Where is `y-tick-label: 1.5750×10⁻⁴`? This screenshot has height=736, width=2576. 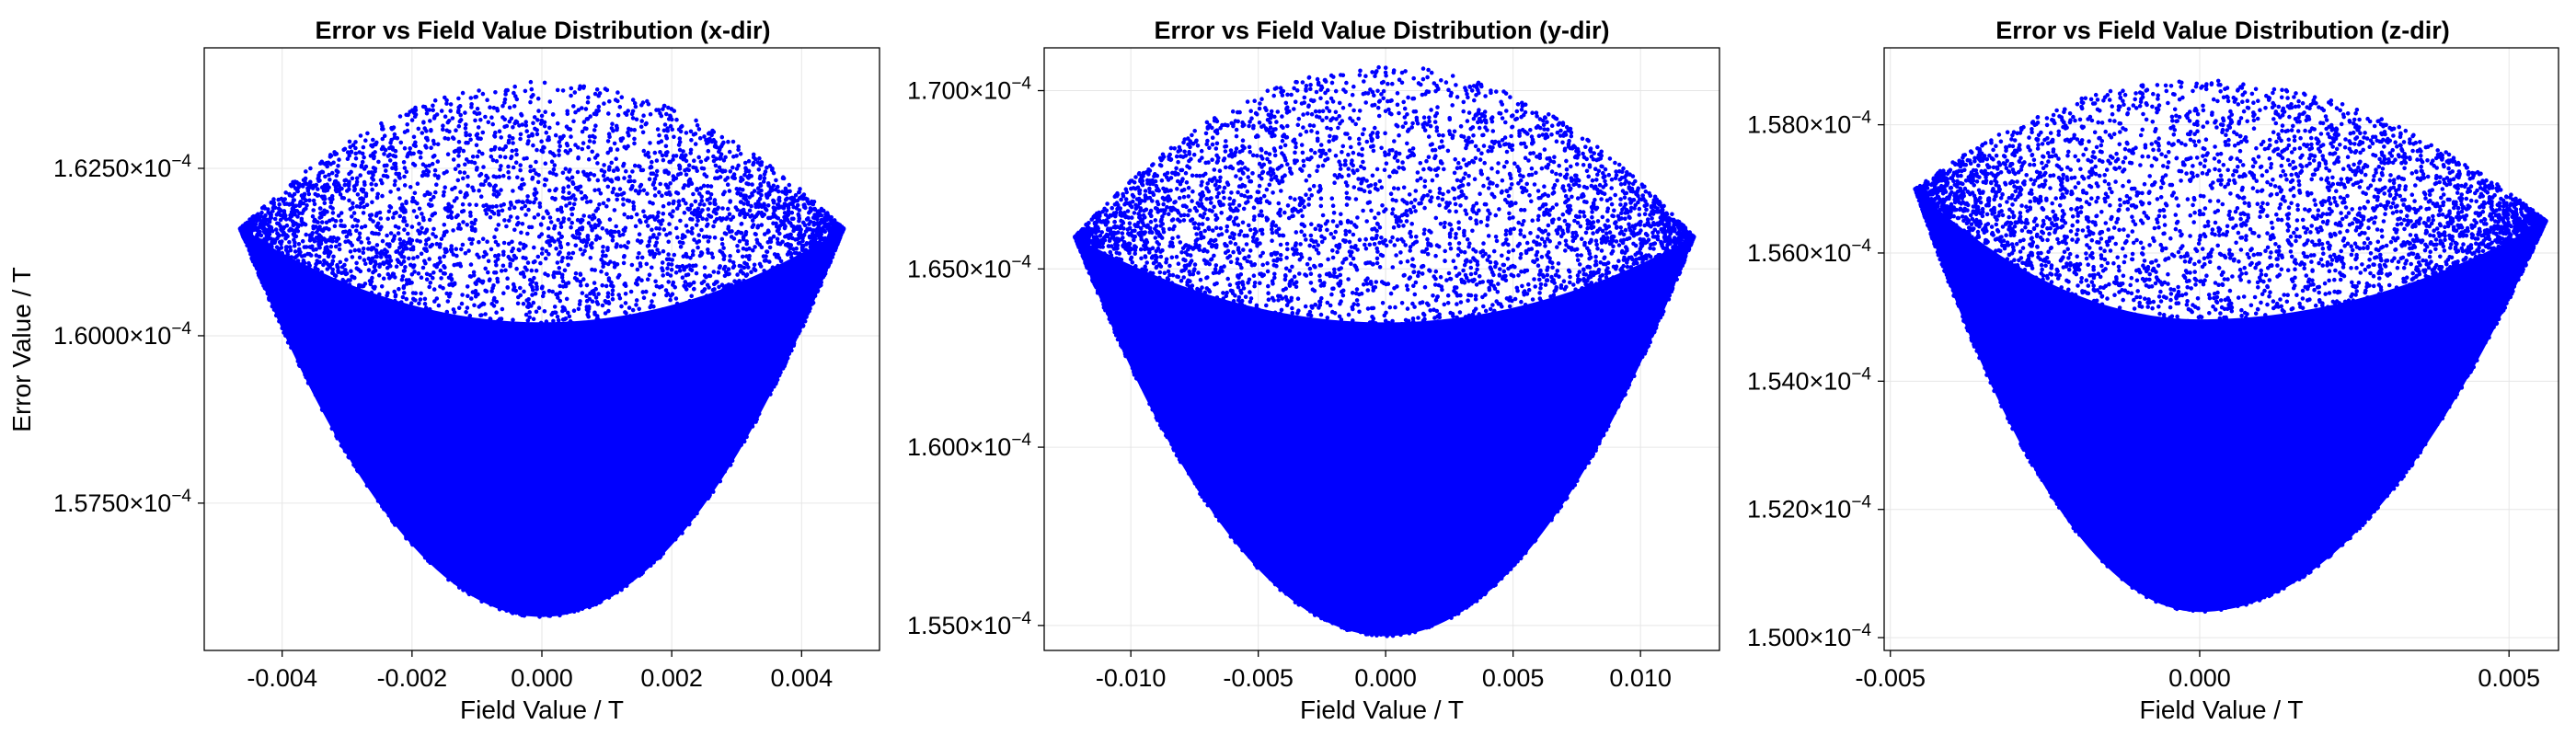 y-tick-label: 1.5750×10⁻⁴ is located at coordinates (122, 502).